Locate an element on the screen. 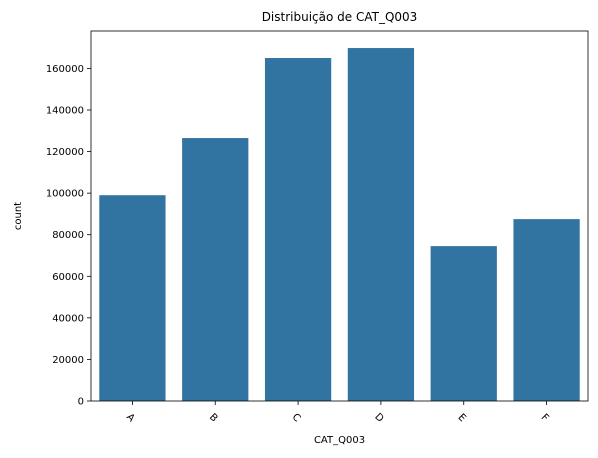 Image resolution: width=598 pixels, height=458 pixels. y-tick-label: 100000 is located at coordinates (65, 194).